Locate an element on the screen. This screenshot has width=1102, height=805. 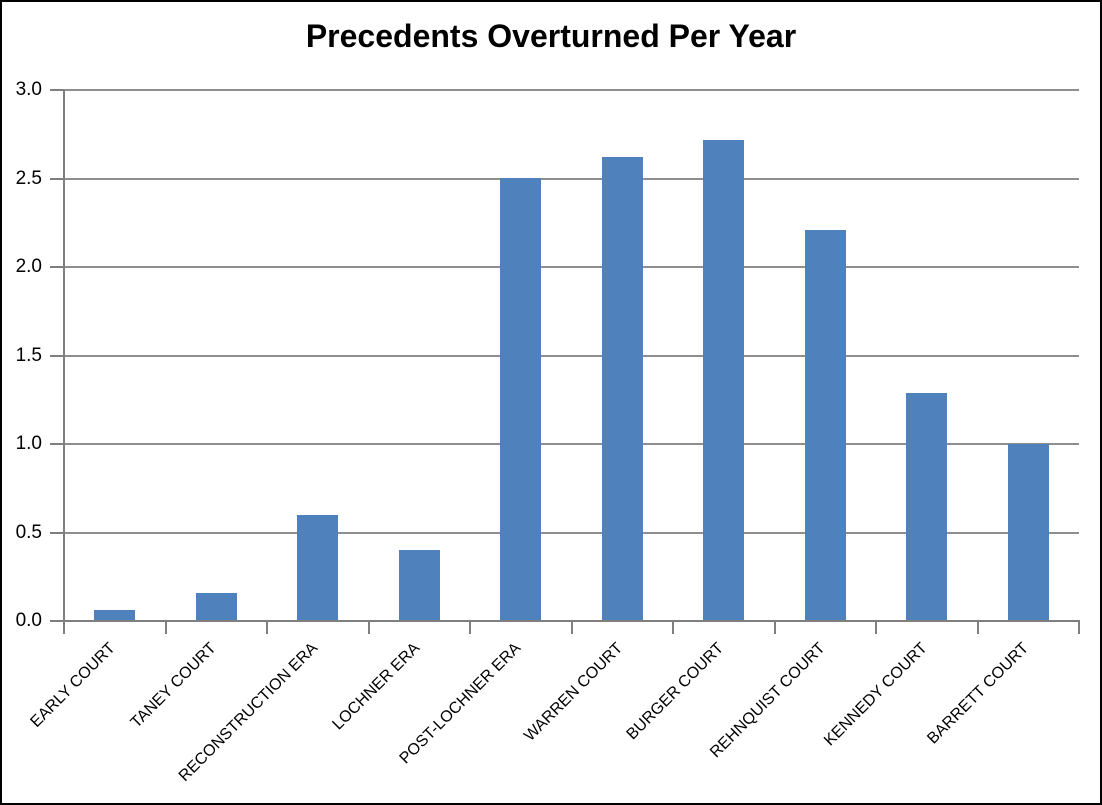
bar-warren-court is located at coordinates (622, 389).